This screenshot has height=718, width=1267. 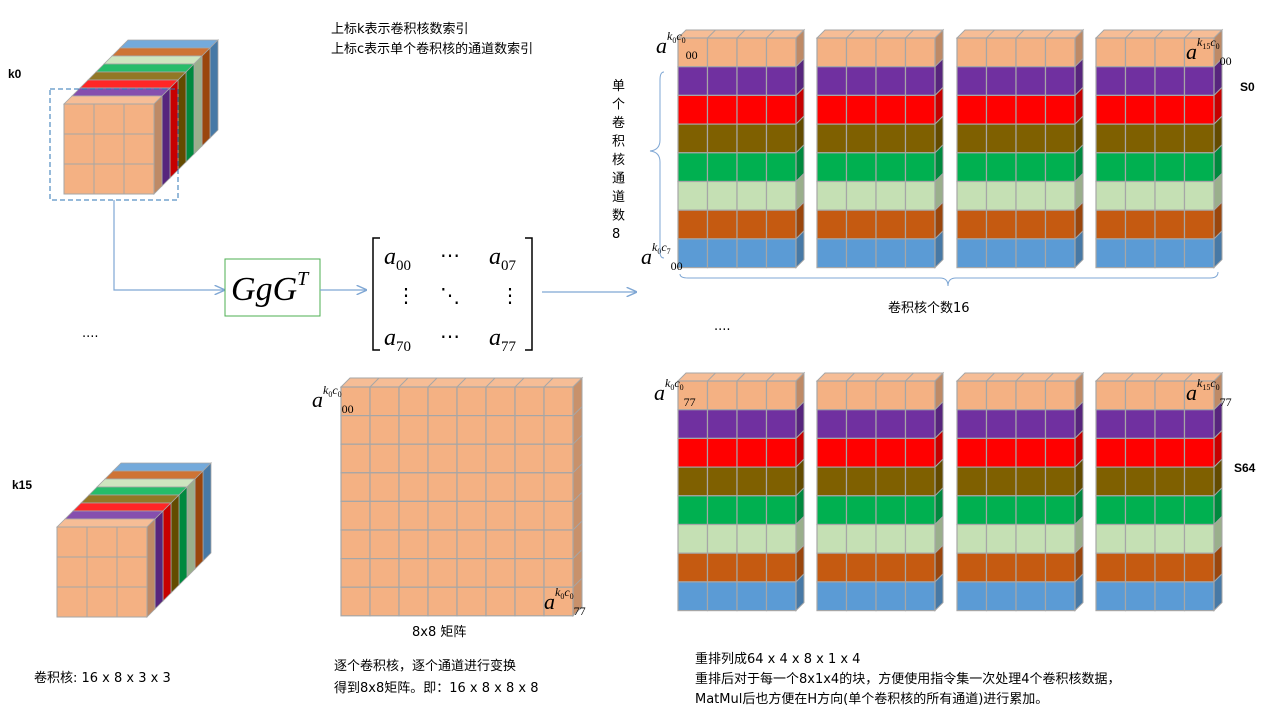 What do you see at coordinates (1209, 51) in the screenshot?
I see `annotation-top-right: ak15c000` at bounding box center [1209, 51].